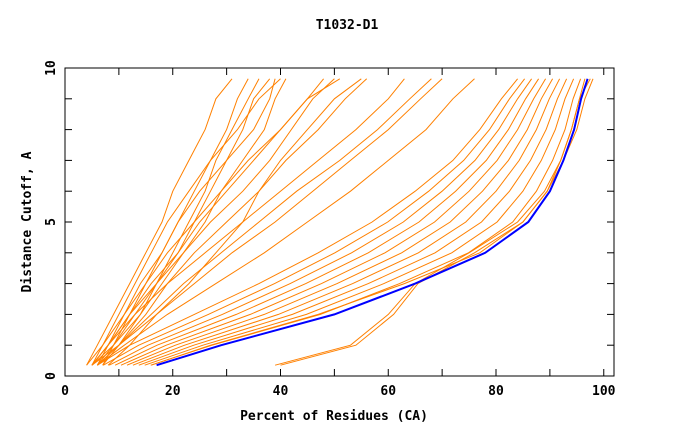 The width and height of the screenshot is (680, 440). Describe the element at coordinates (51, 68) in the screenshot. I see `y-tick-label: 10` at that location.